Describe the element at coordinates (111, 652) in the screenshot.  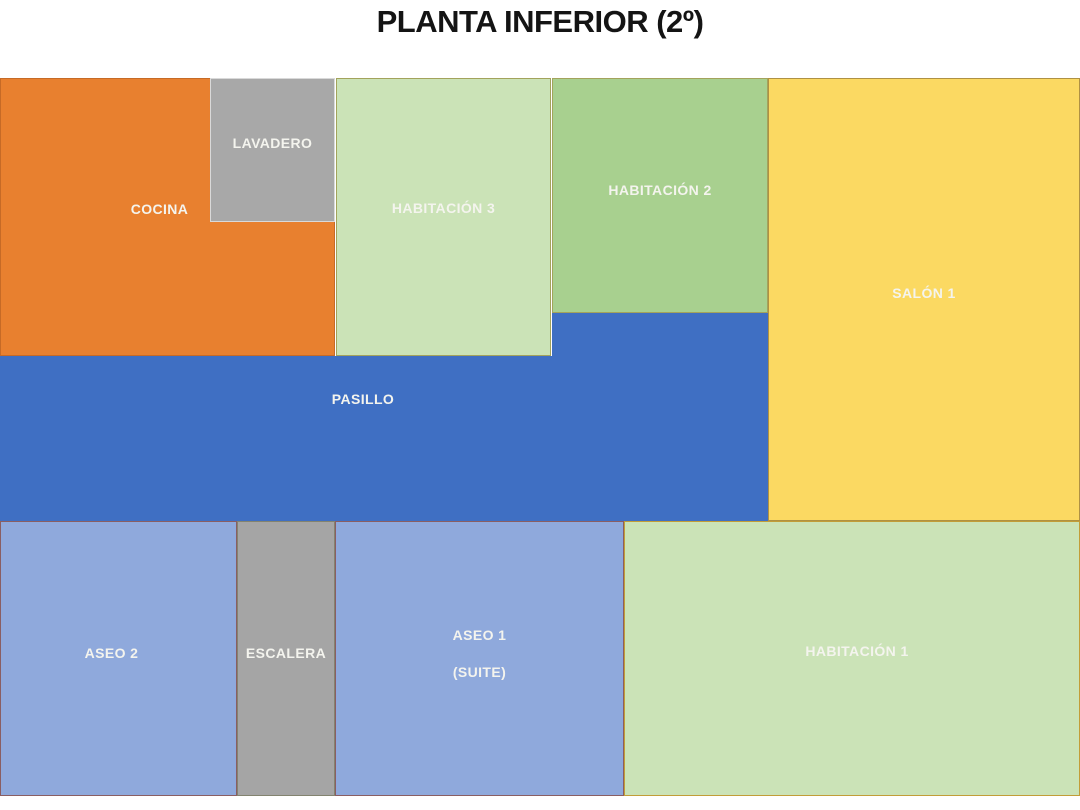
I see `room-aseo-2-label: ASEO 2` at that location.